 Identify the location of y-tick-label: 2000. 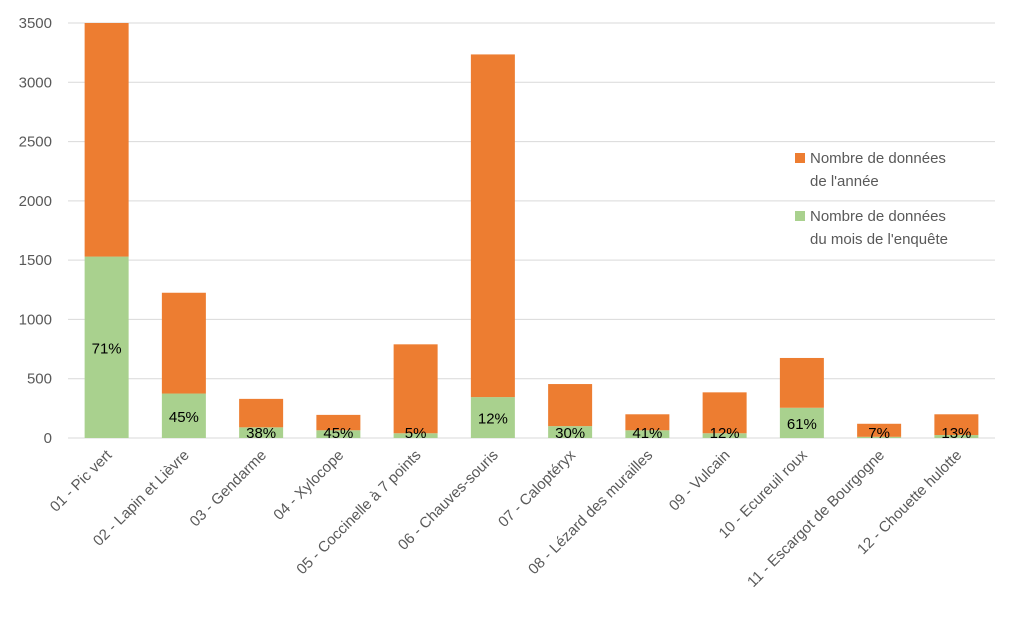
(35, 201).